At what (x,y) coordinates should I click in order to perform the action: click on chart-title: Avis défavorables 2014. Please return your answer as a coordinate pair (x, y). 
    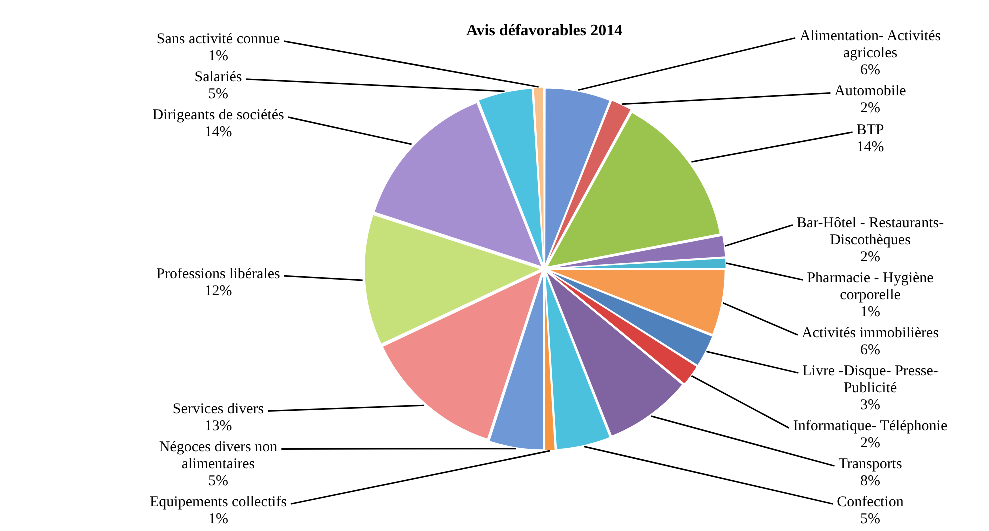
    Looking at the image, I should click on (544, 31).